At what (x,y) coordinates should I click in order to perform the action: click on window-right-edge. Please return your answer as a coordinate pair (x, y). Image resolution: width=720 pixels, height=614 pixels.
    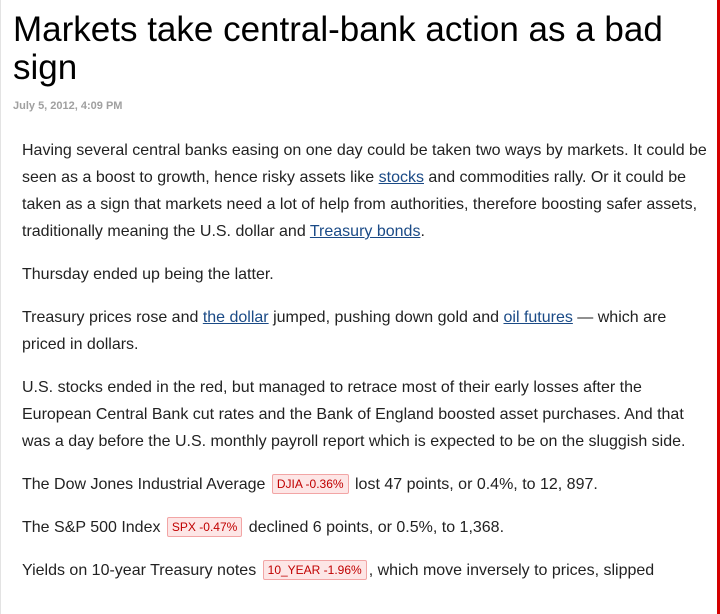
    Looking at the image, I should click on (718, 307).